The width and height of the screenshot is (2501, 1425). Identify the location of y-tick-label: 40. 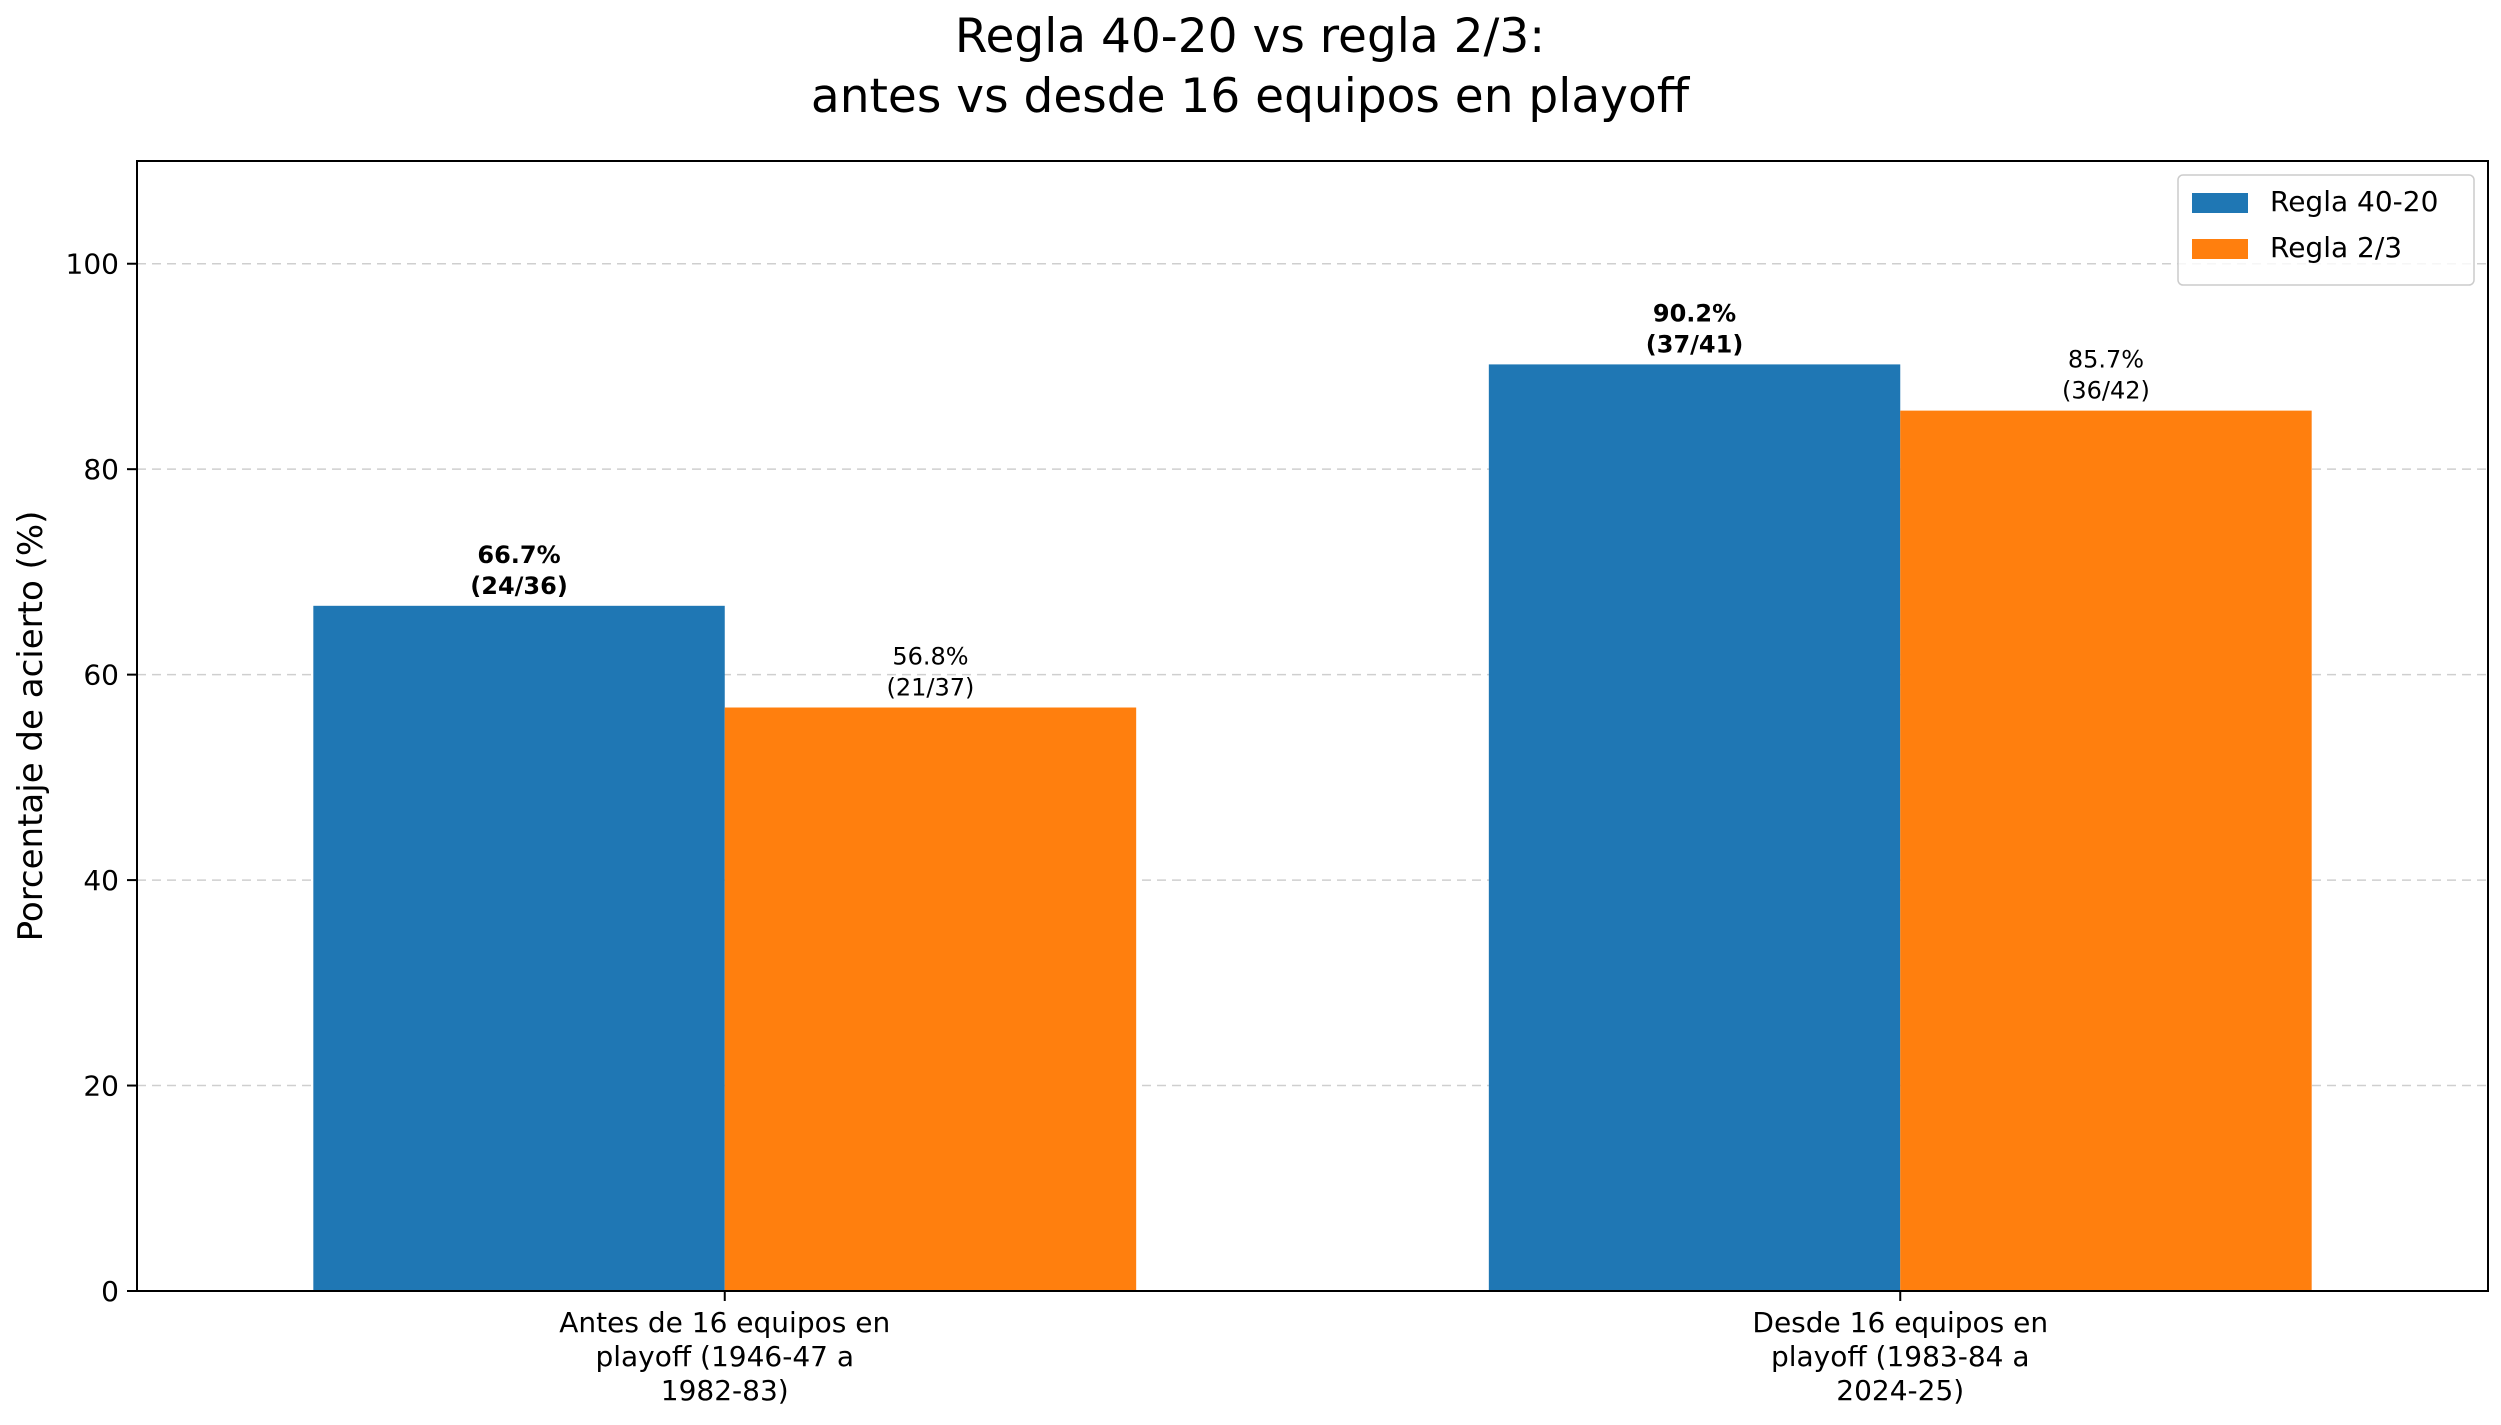
(101, 880).